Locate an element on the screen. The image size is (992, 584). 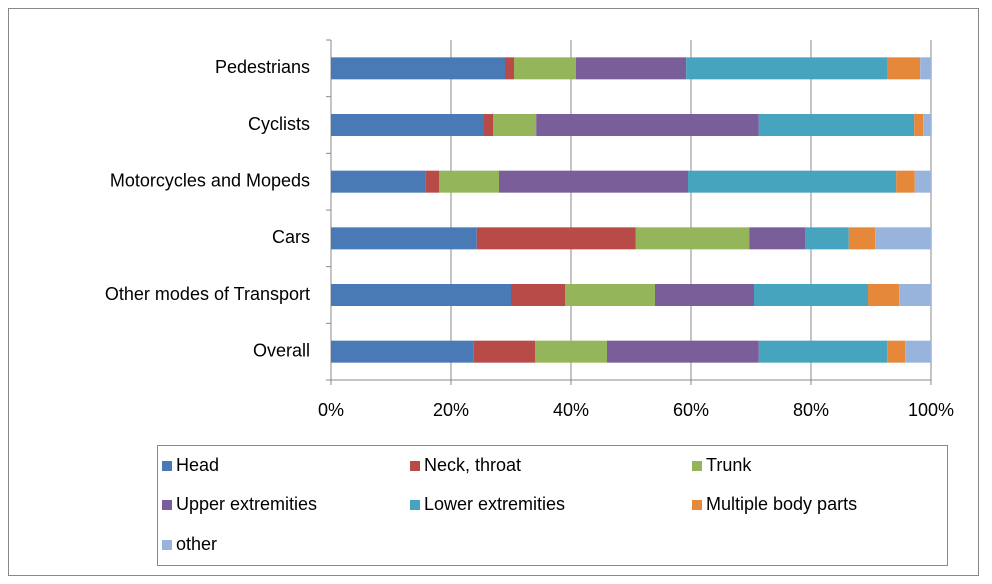
legend-label: other is located at coordinates (196, 544).